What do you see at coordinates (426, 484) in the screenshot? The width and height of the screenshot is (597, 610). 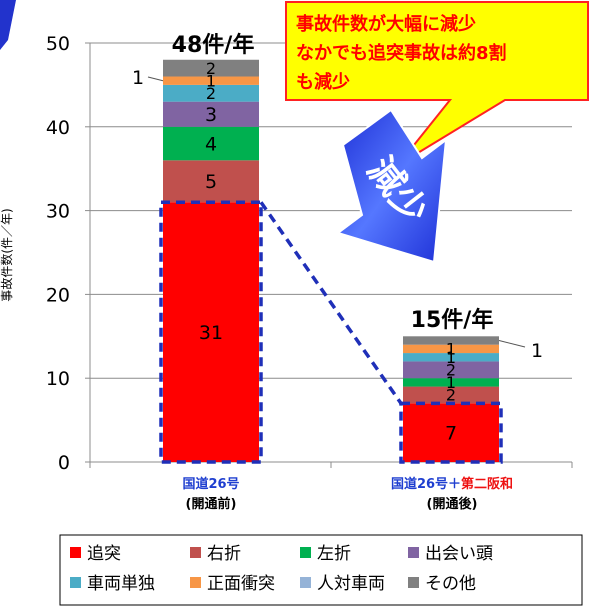 I see `x-tick-label-part: 国道26号＋` at bounding box center [426, 484].